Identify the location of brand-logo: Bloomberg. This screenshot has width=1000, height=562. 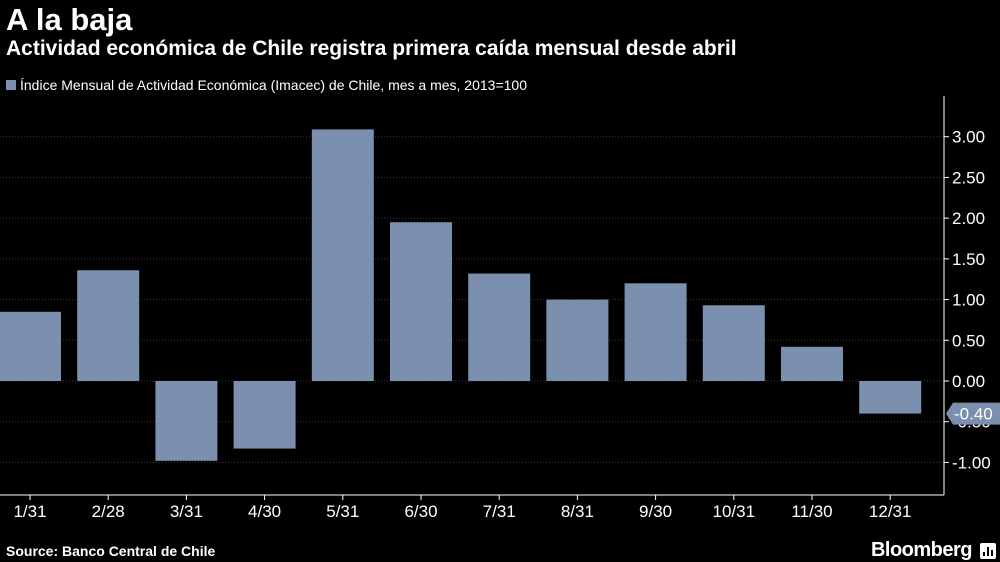
(921, 550).